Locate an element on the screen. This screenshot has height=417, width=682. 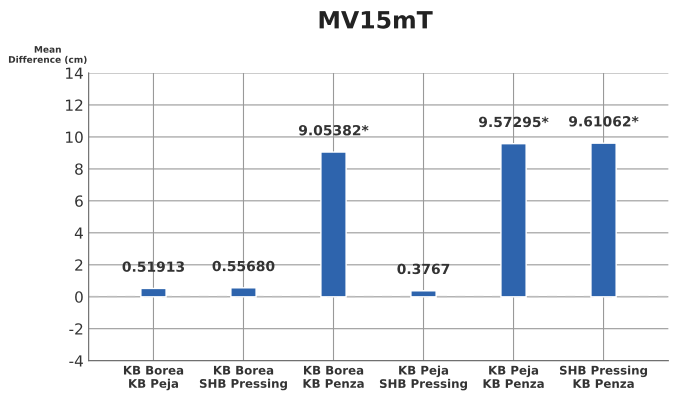
y-tick-label: 14 is located at coordinates (74, 73).